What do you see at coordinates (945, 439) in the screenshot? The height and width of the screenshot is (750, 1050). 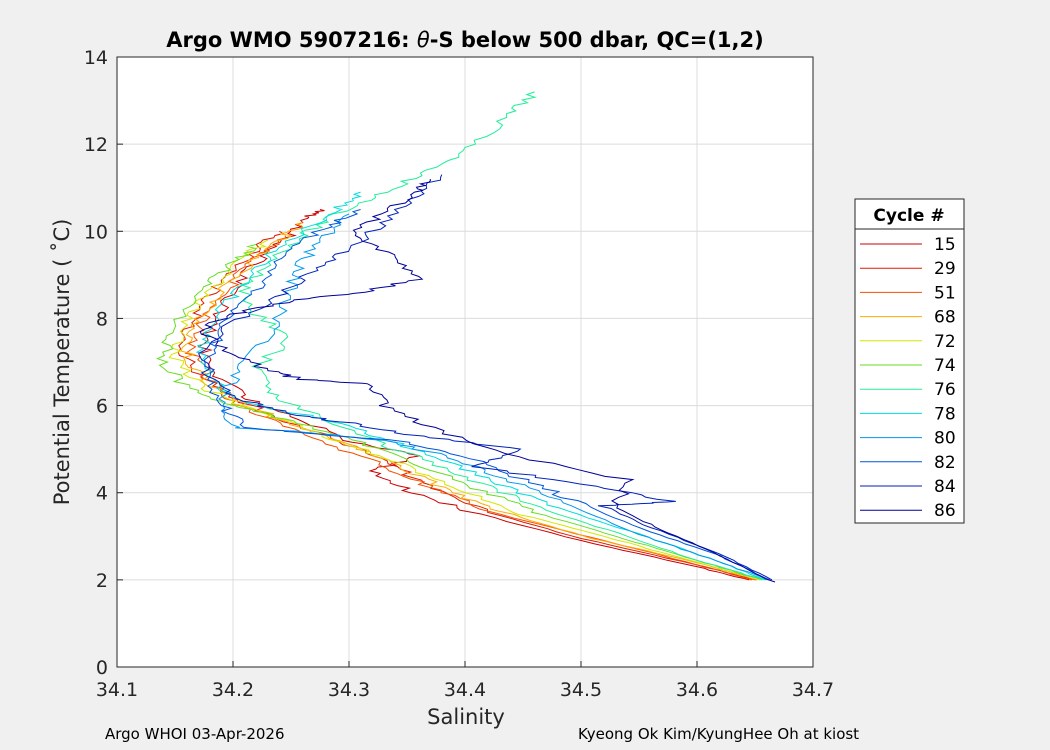 I see `legend-label-80: 80` at bounding box center [945, 439].